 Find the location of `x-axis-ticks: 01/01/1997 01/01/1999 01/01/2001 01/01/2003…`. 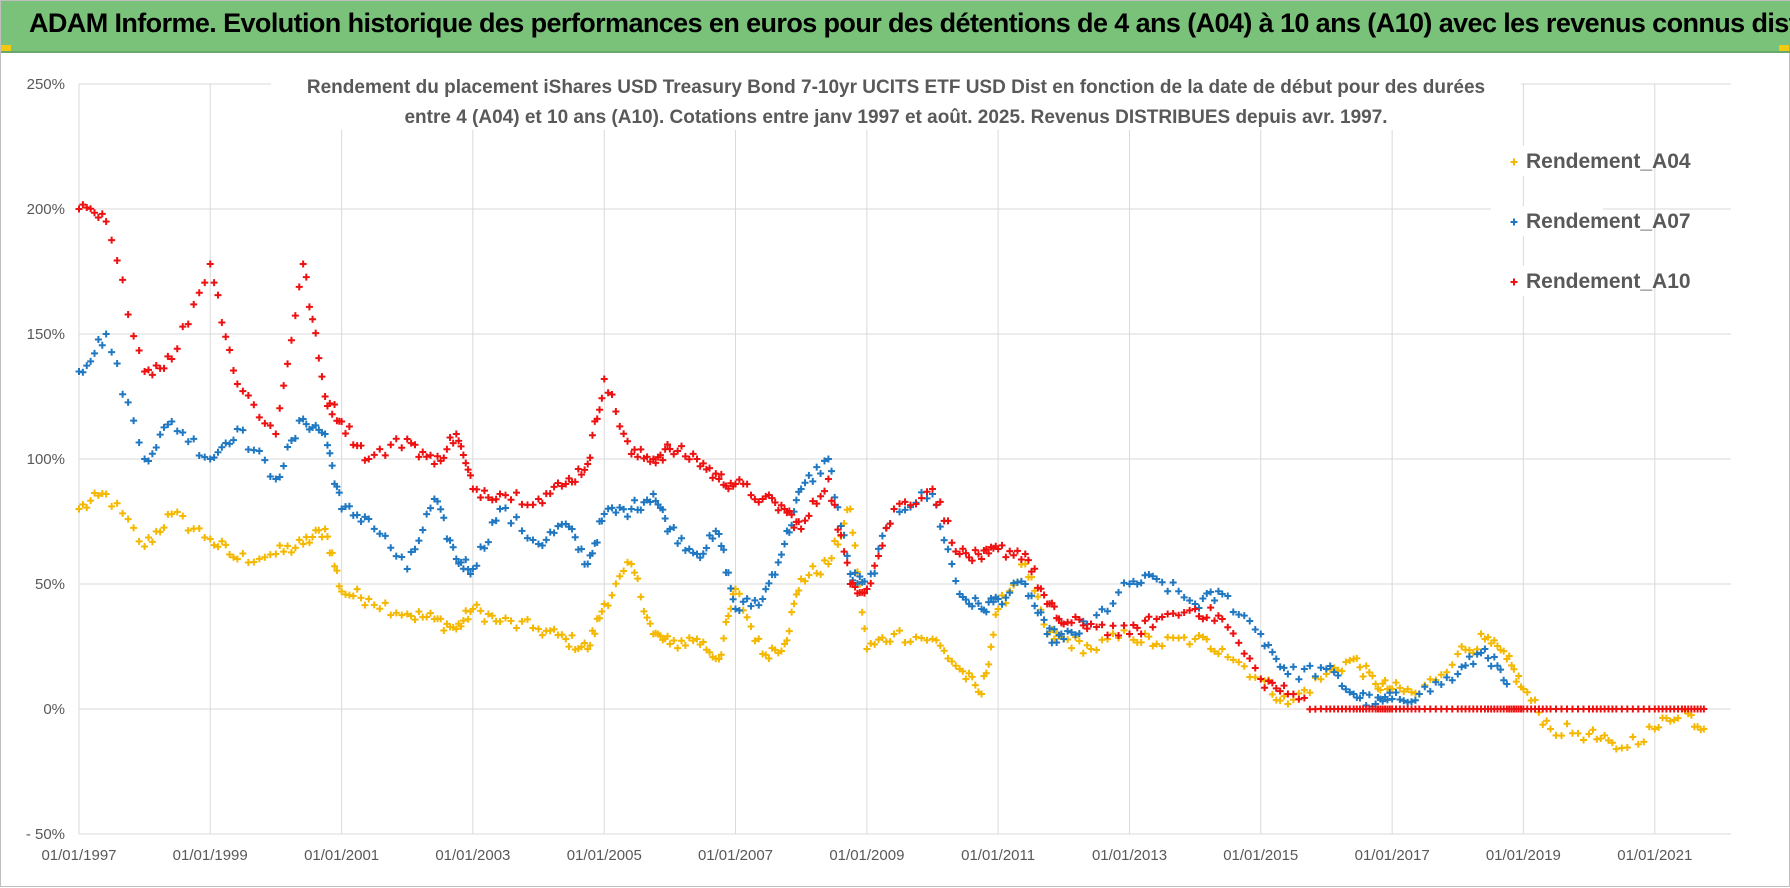

x-axis-ticks: 01/01/1997 01/01/1999 01/01/2001 01/01/2003… is located at coordinates (866, 855).